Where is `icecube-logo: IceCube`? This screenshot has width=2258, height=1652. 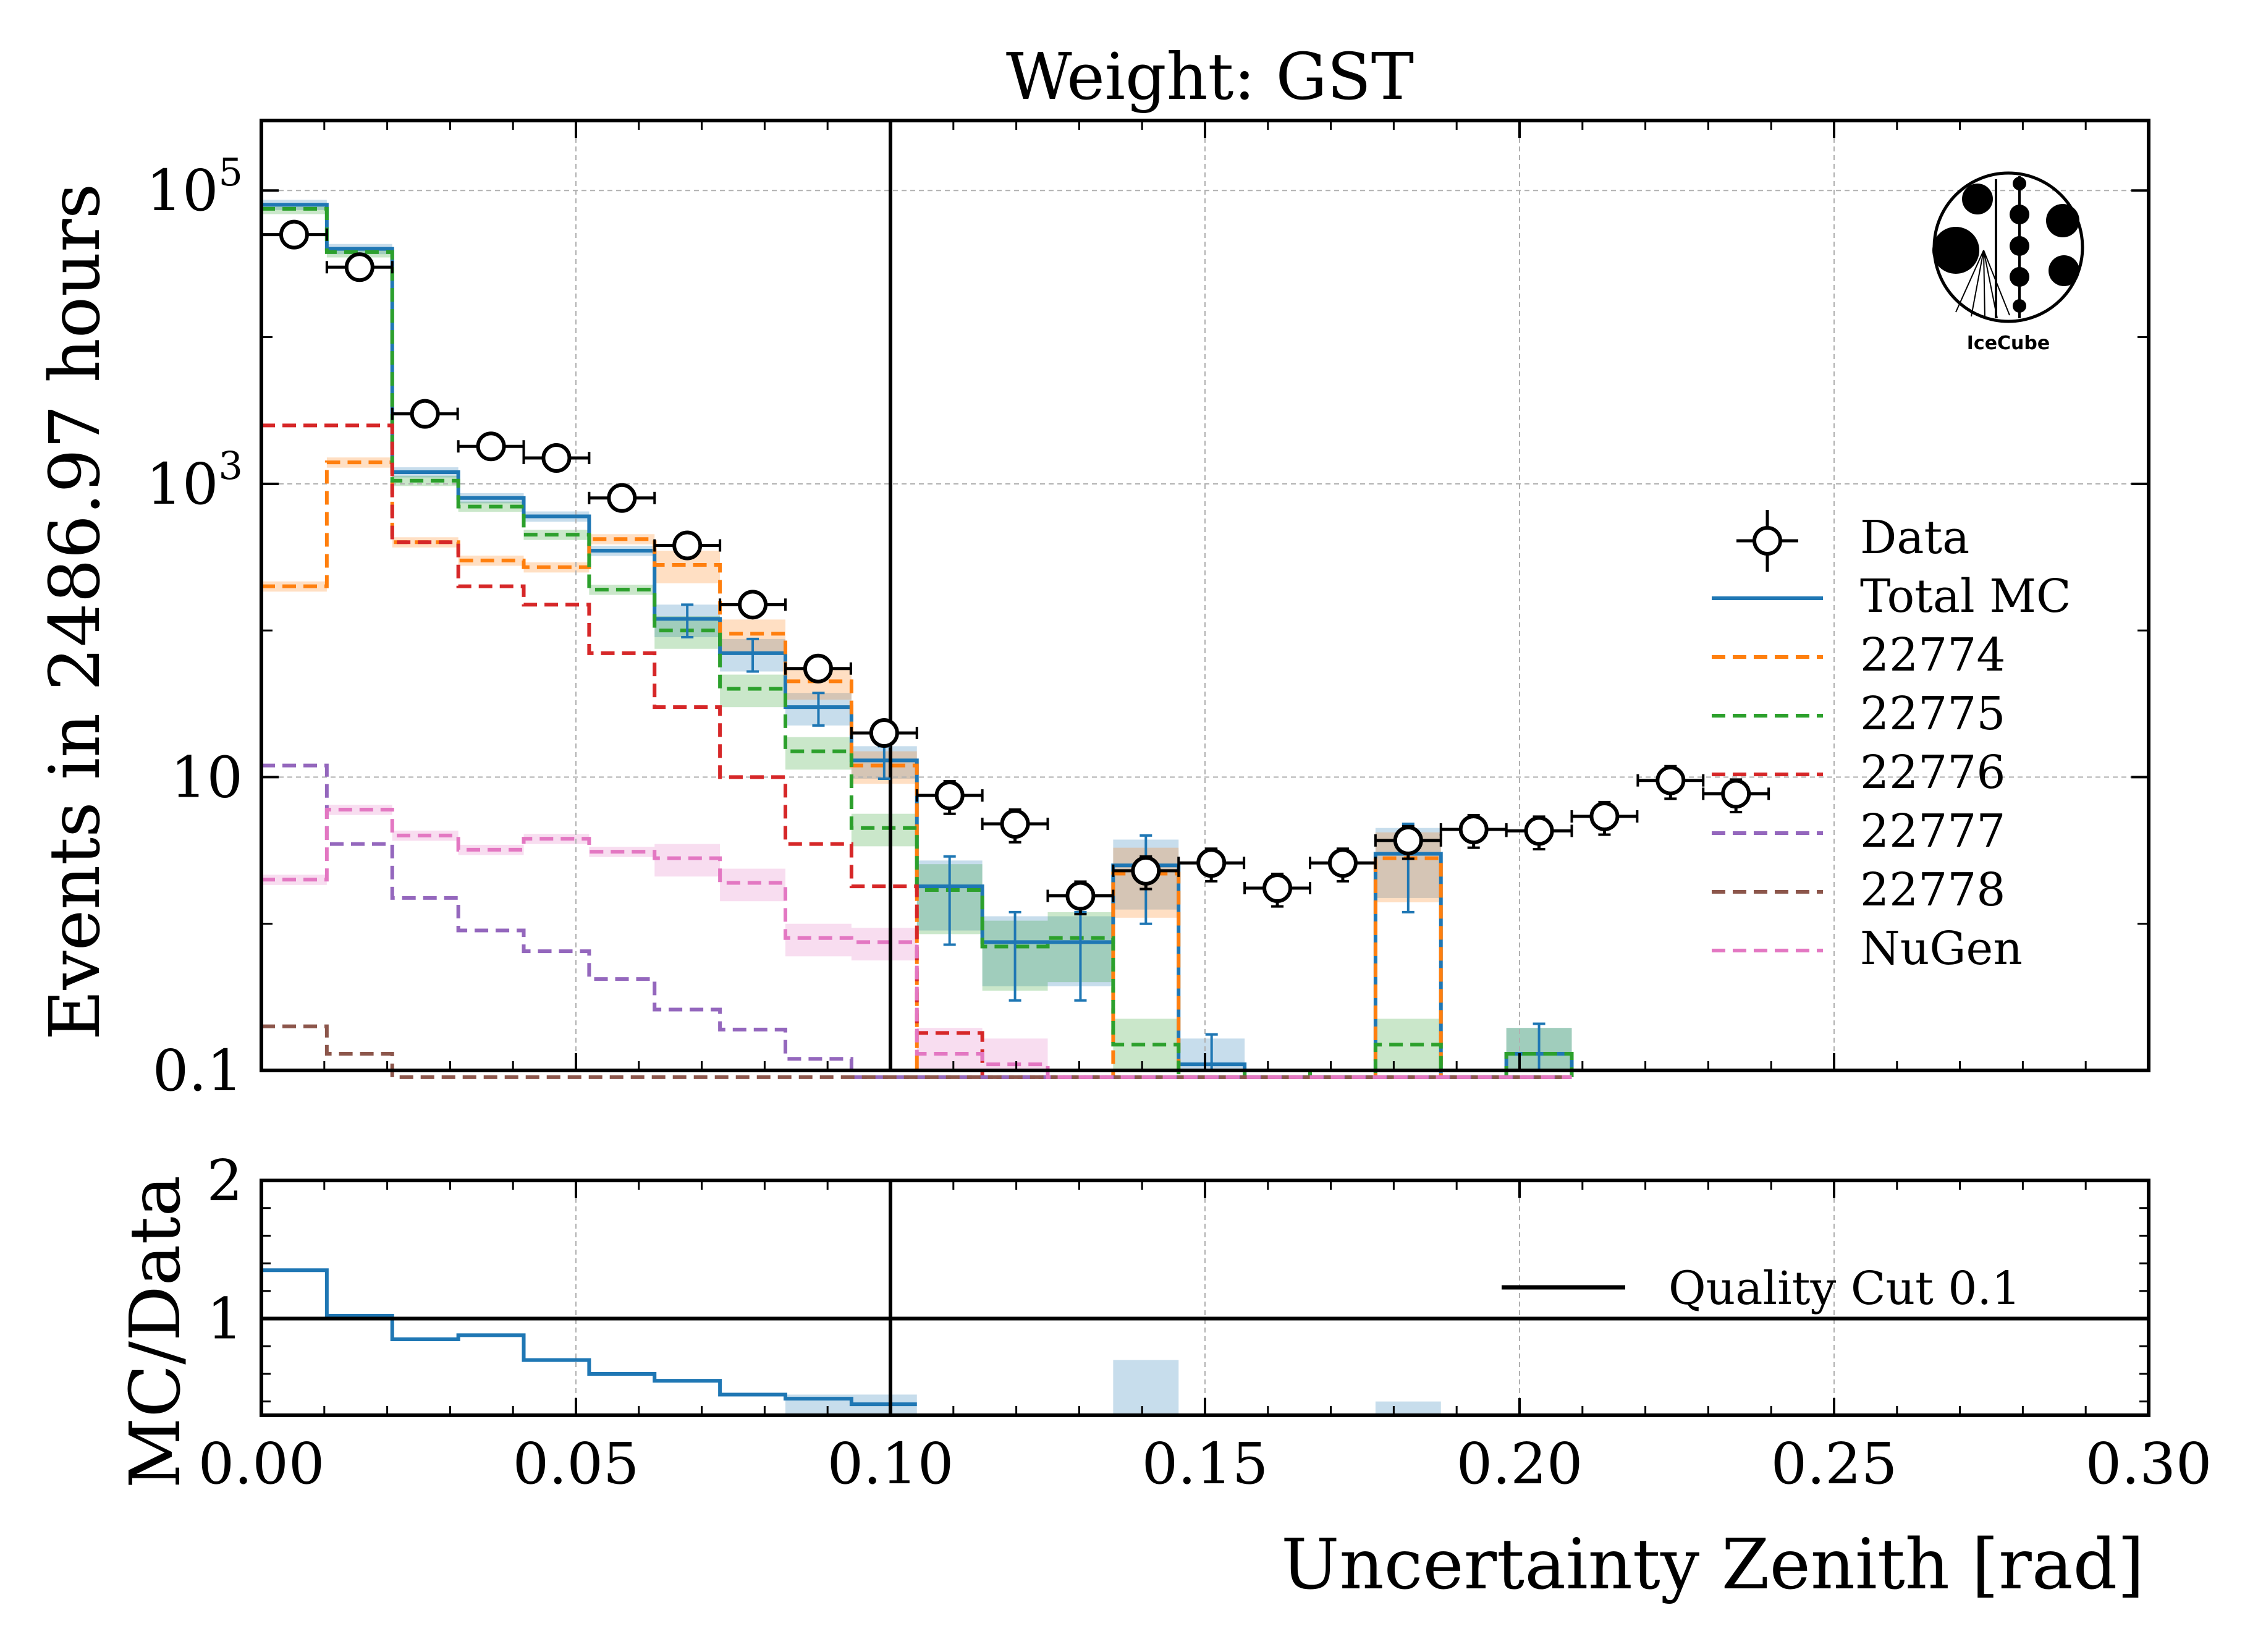 icecube-logo: IceCube is located at coordinates (2008, 262).